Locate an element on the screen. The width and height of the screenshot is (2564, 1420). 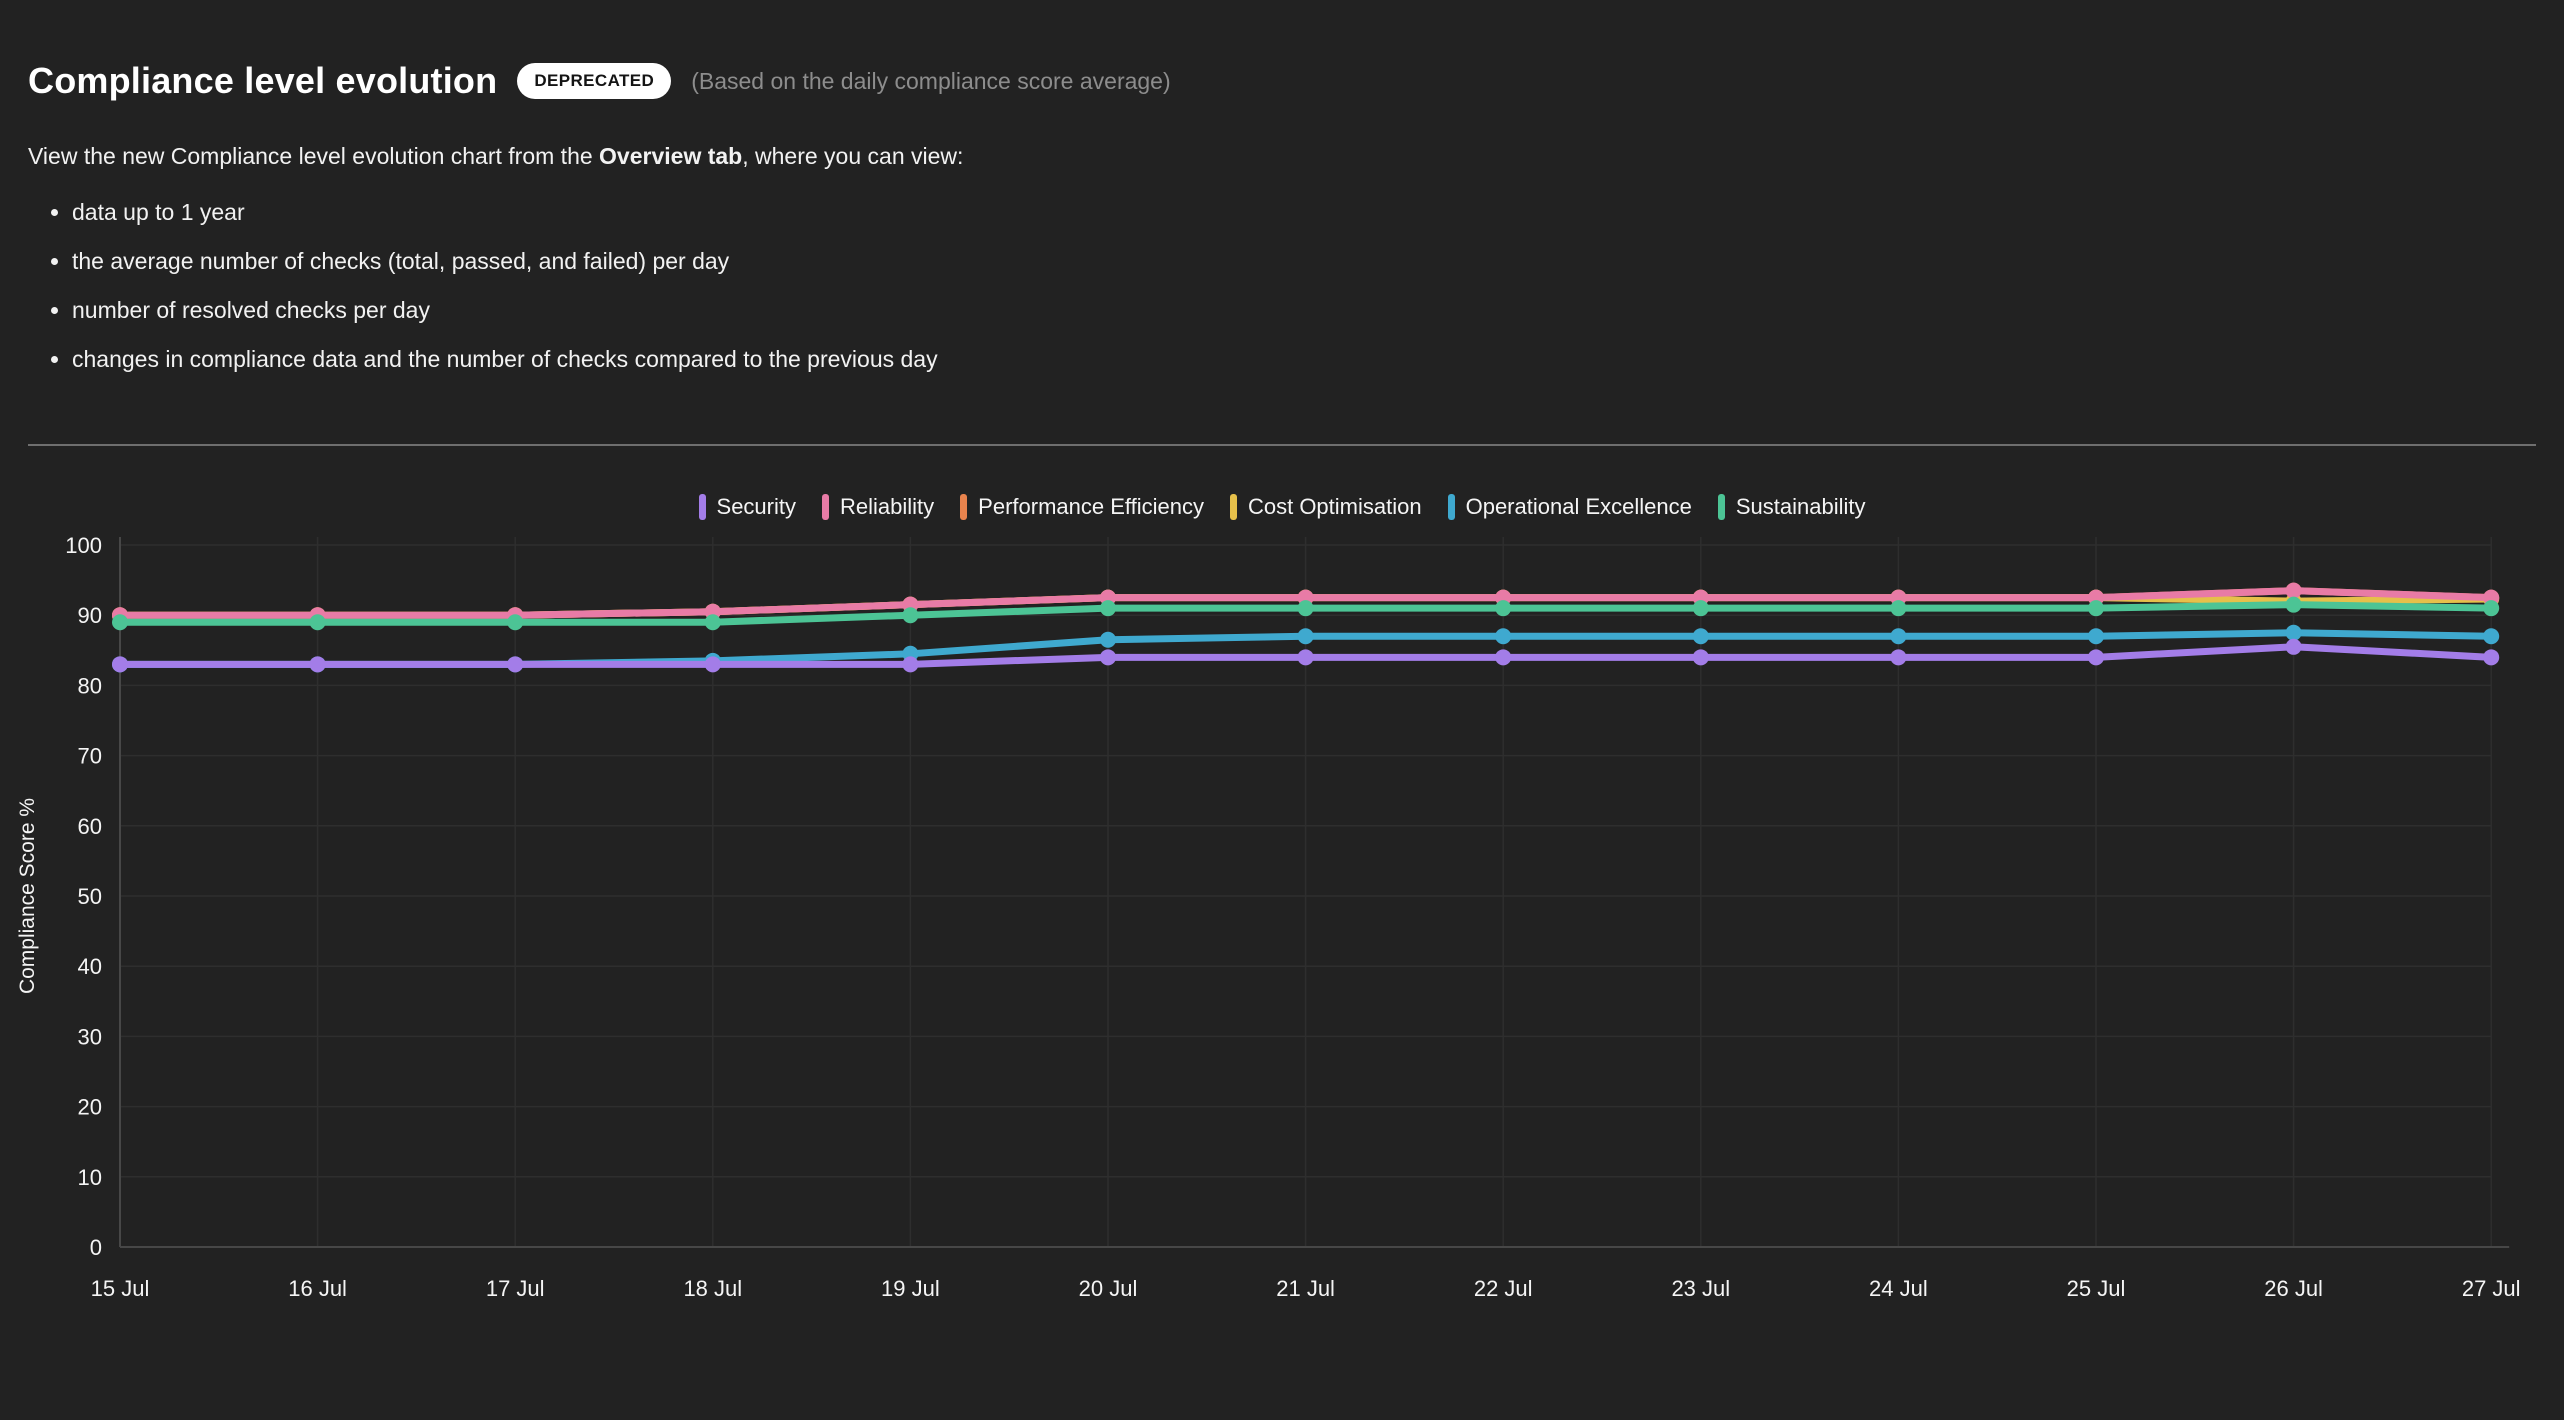
x-tick-label: 15 Jul is located at coordinates (120, 1288).